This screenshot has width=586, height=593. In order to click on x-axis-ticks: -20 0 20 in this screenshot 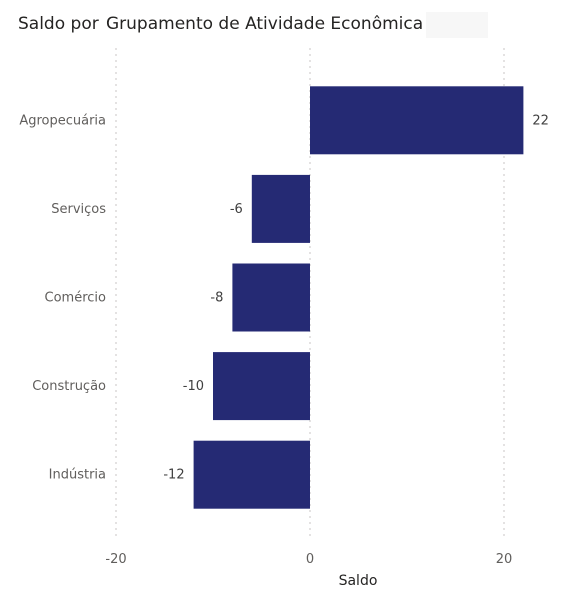, I will do `click(308, 559)`.